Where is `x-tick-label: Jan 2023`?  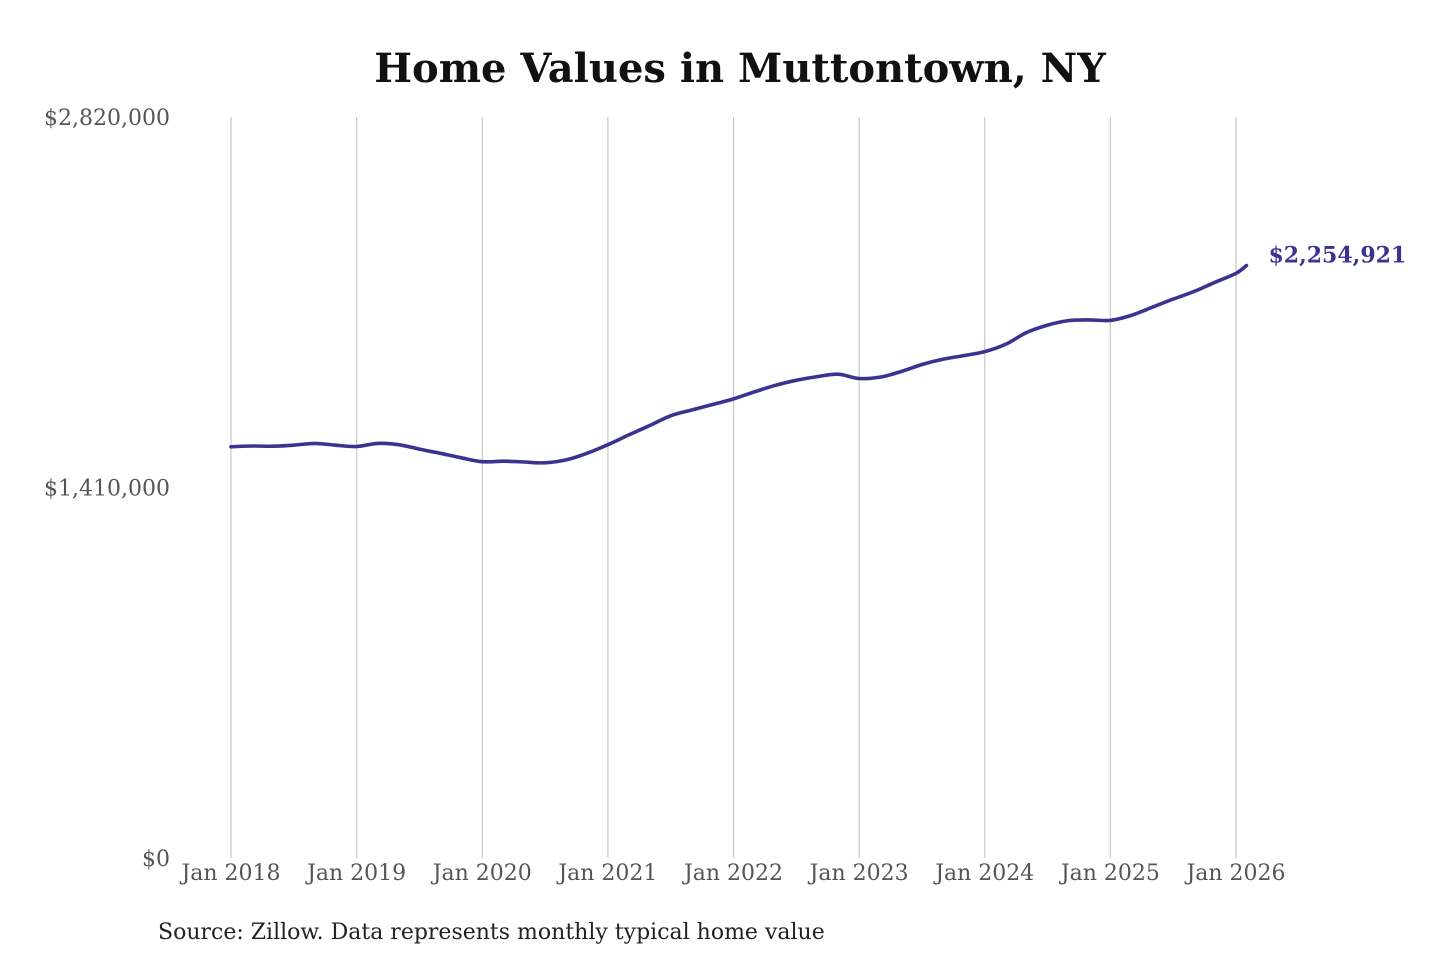 x-tick-label: Jan 2023 is located at coordinates (858, 873).